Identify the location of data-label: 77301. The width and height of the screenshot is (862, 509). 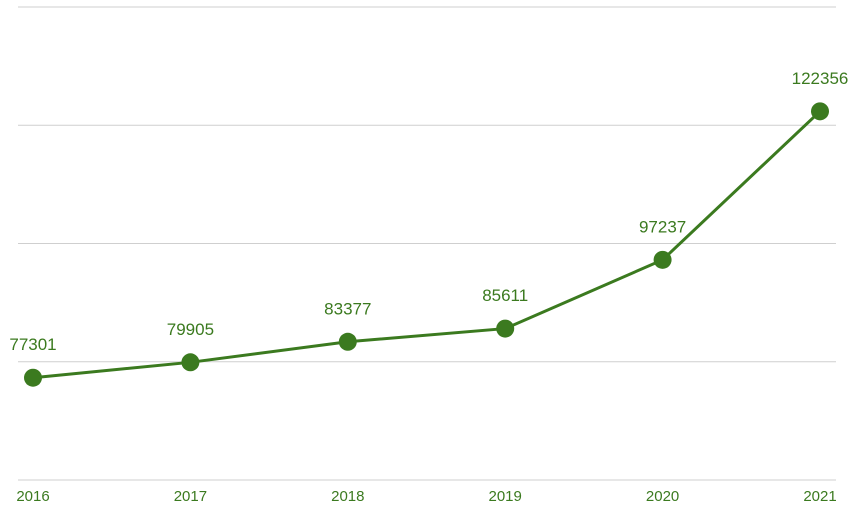
(32, 344).